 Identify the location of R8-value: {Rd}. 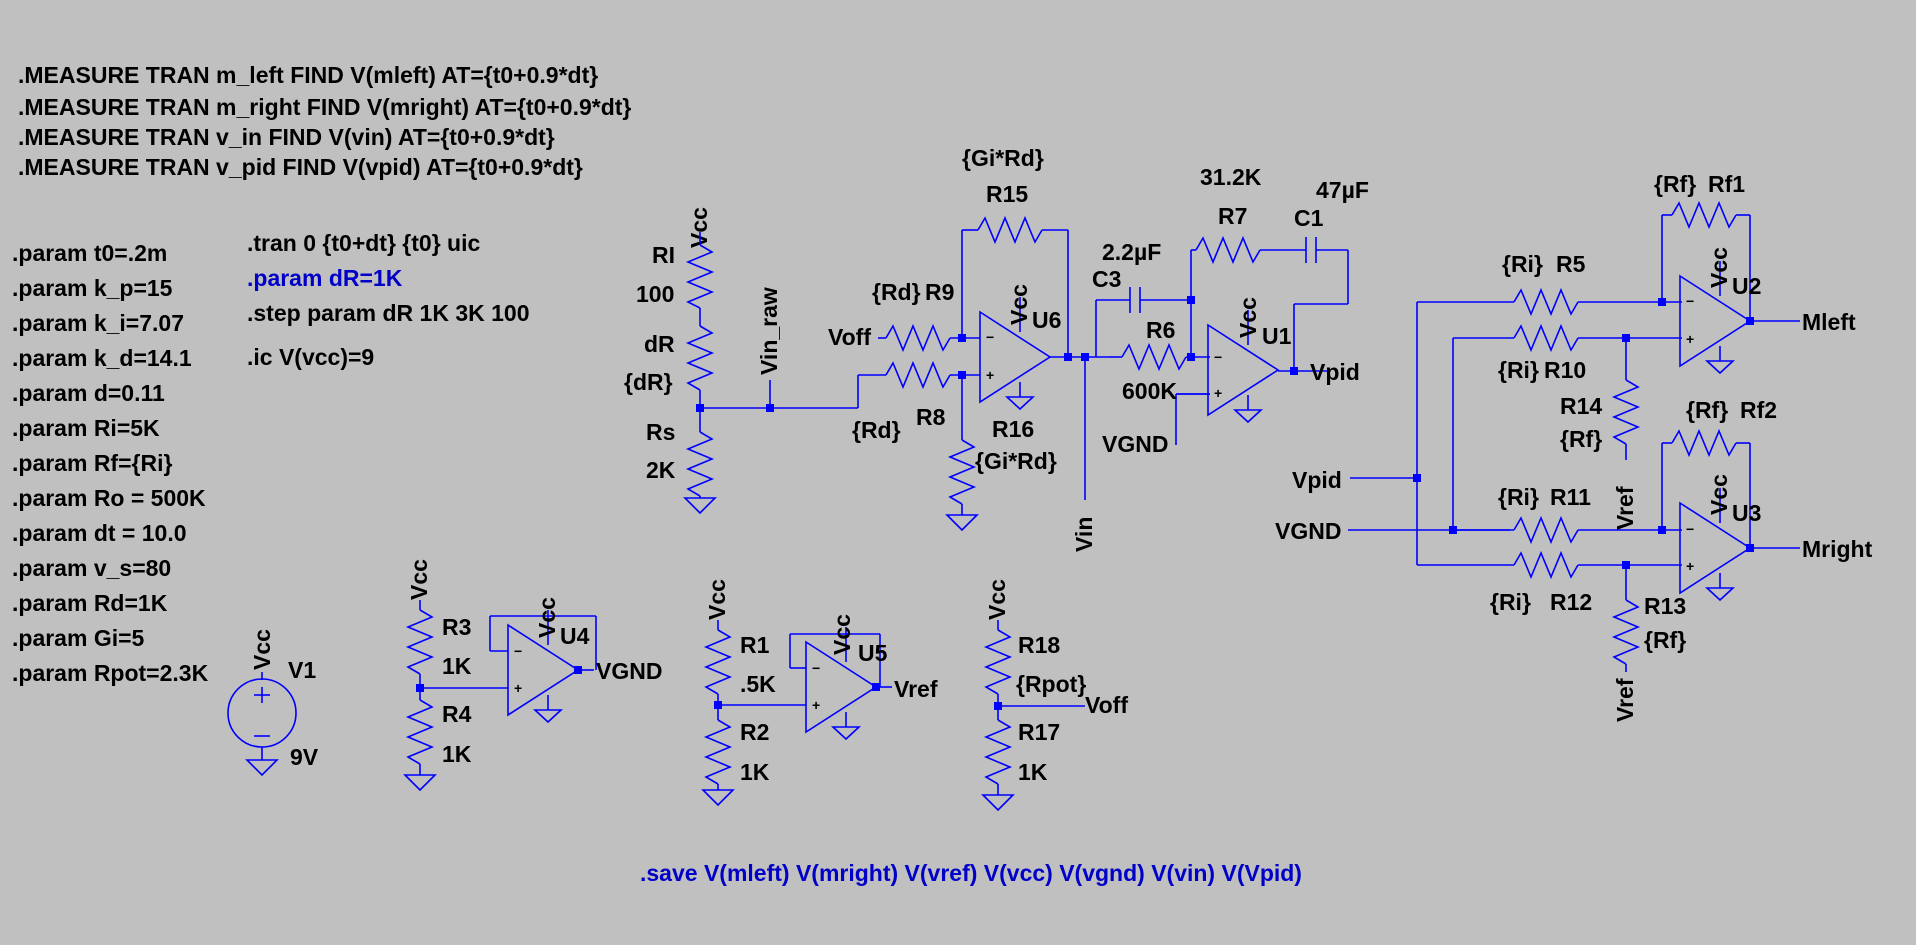
(876, 430).